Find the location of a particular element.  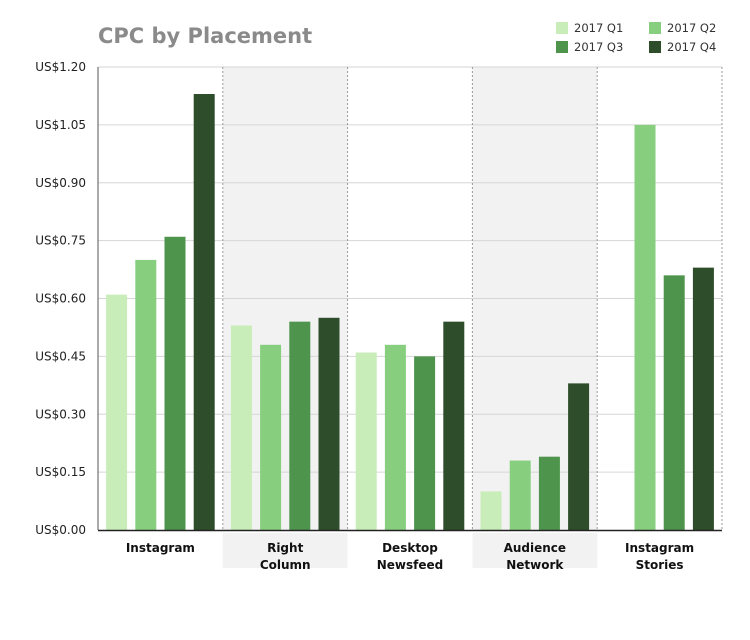

y-tick-label: US$0.30 is located at coordinates (60, 414).